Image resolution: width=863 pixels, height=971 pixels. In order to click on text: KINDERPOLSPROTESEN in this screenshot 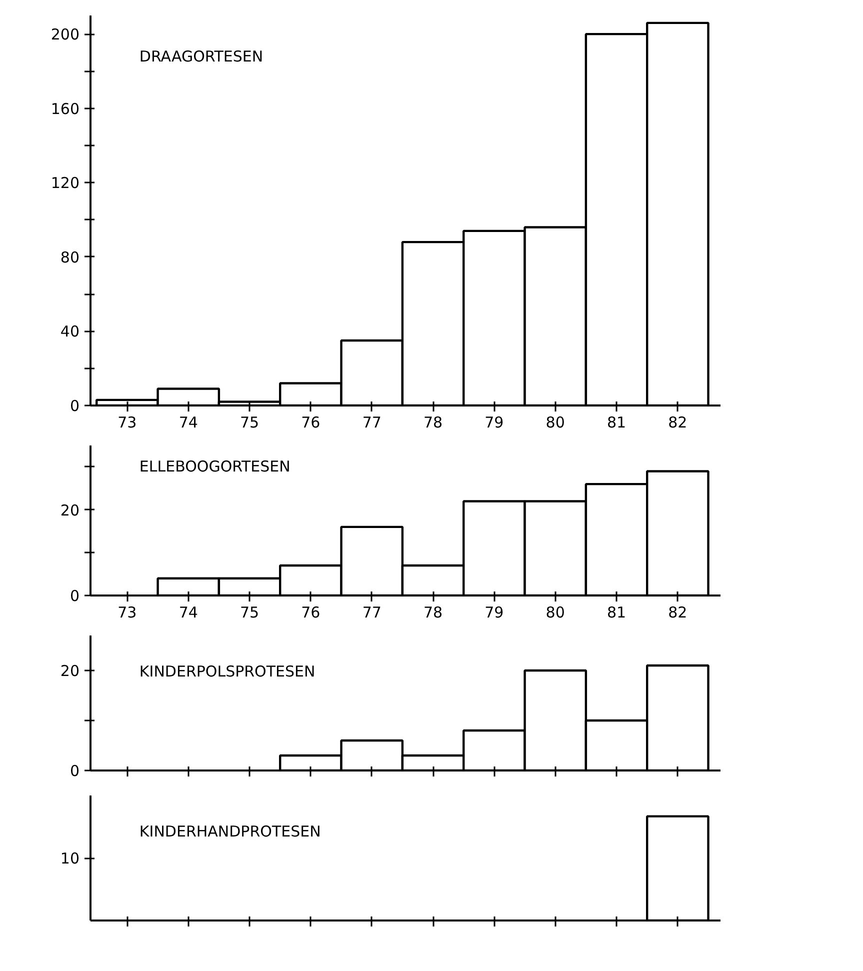, I will do `click(227, 671)`.